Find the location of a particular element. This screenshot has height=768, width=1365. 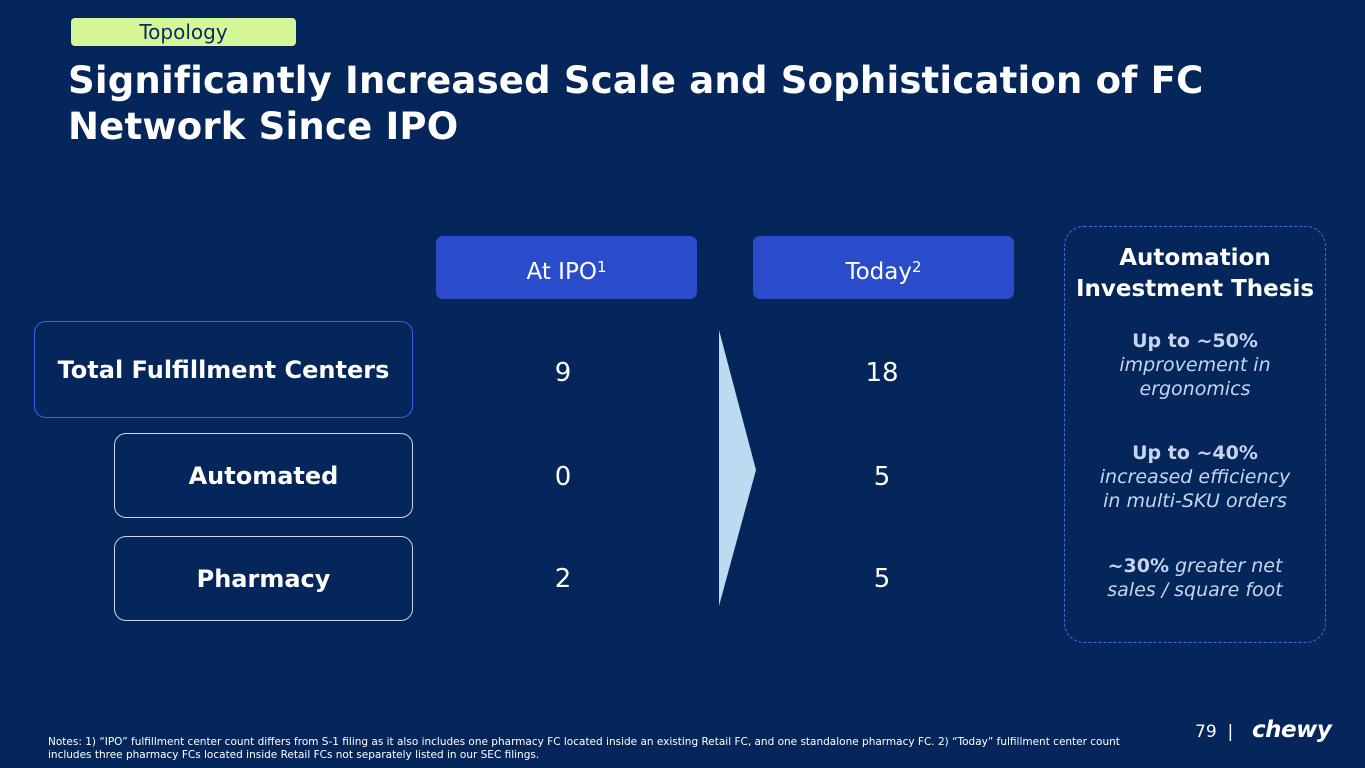

stat-description: greater net sales / square foot is located at coordinates (1195, 578).